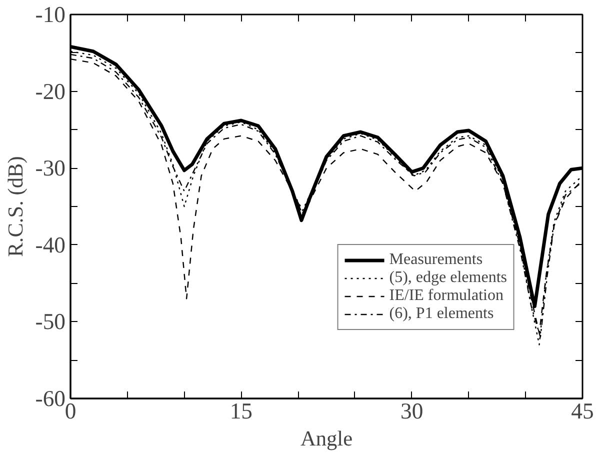 The width and height of the screenshot is (610, 453). What do you see at coordinates (50, 91) in the screenshot?
I see `y-tick-label: -20` at bounding box center [50, 91].